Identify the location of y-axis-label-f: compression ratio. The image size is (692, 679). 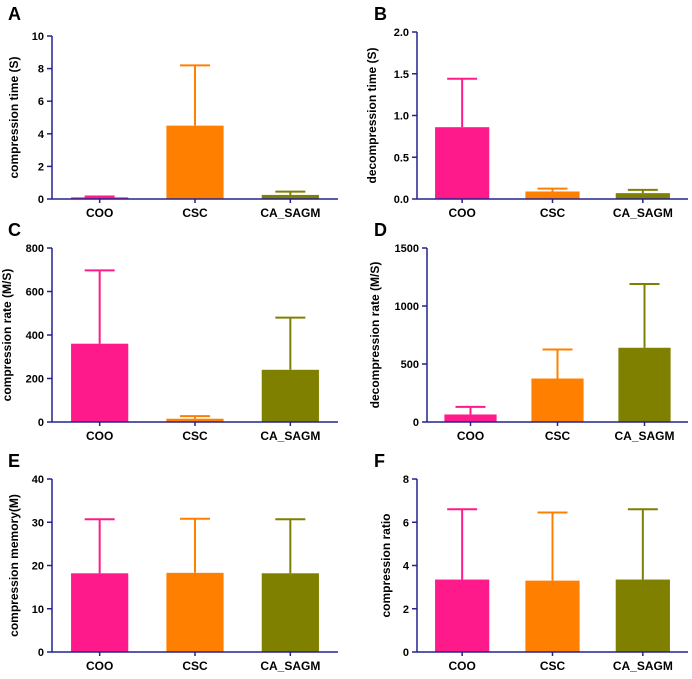
(386, 565).